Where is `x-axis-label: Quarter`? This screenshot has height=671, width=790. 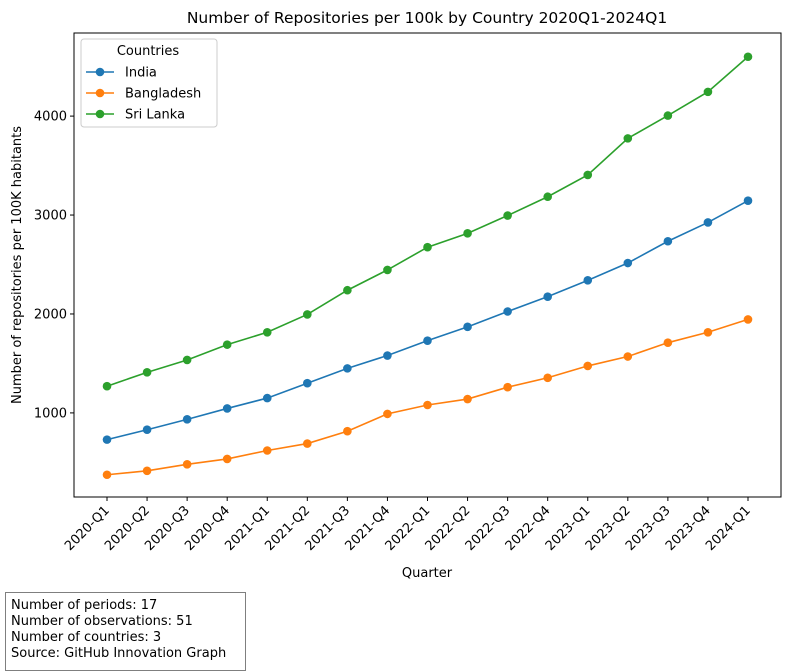
x-axis-label: Quarter is located at coordinates (427, 573).